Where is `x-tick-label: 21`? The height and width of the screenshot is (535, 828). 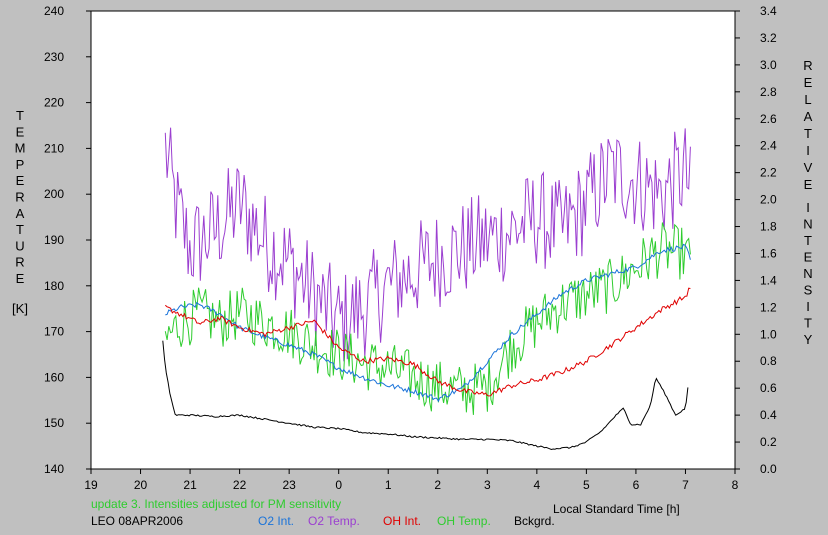
x-tick-label: 21 is located at coordinates (190, 485).